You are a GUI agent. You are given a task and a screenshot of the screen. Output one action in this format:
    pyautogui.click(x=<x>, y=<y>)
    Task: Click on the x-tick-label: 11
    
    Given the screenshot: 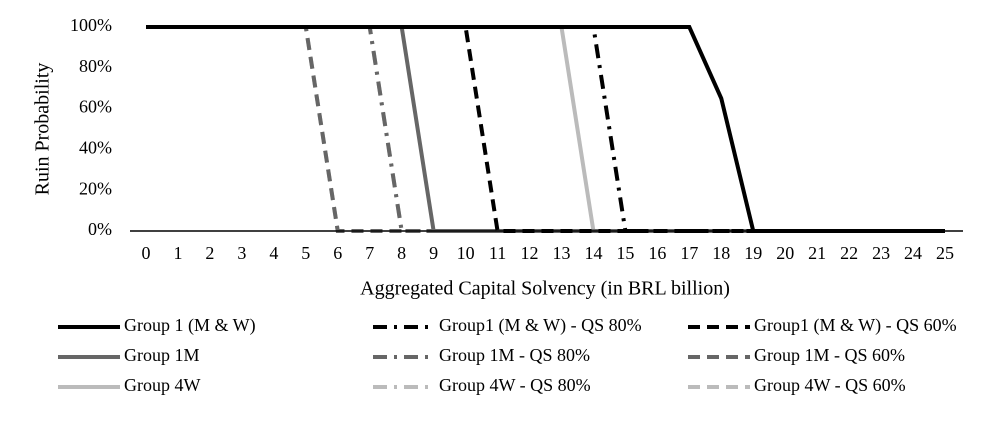 What is the action you would take?
    pyautogui.click(x=497, y=253)
    